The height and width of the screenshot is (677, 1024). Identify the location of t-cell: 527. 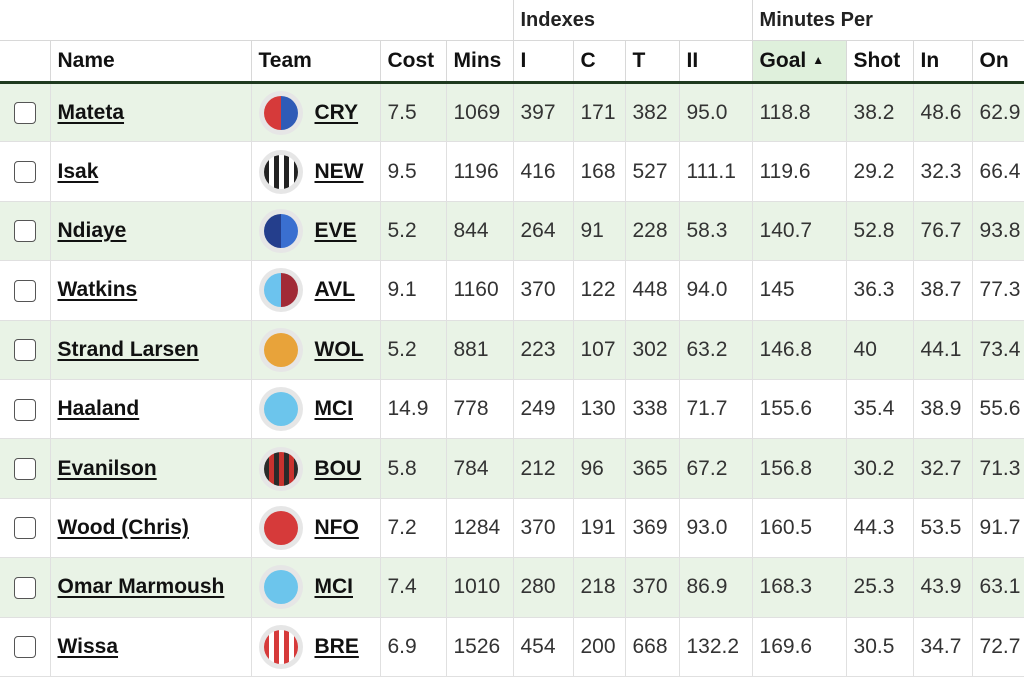
(651, 171).